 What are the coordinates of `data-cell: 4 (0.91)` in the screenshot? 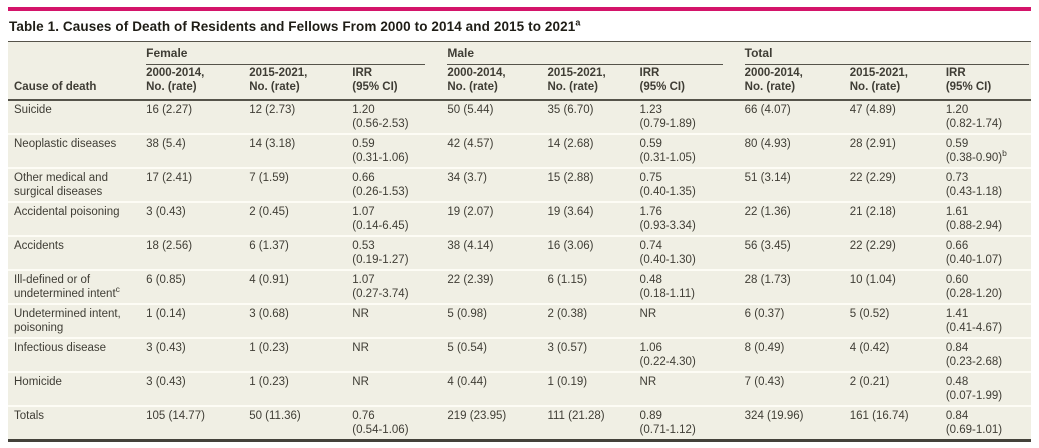 It's located at (295, 287).